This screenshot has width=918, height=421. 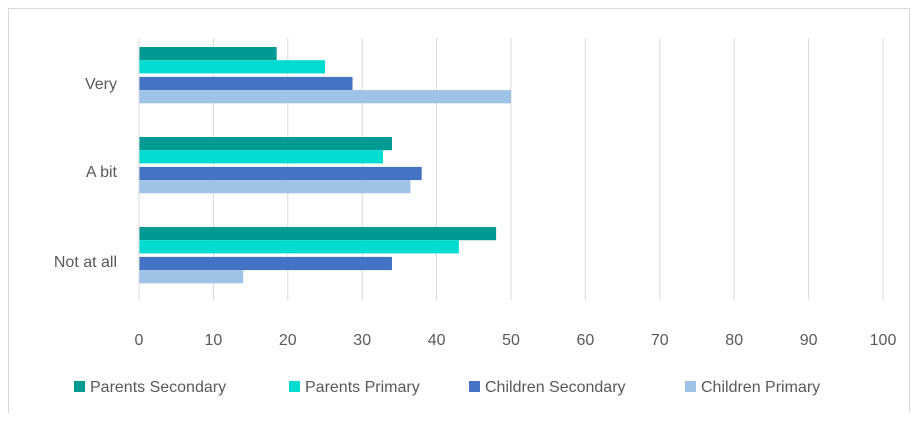 What do you see at coordinates (102, 172) in the screenshot?
I see `category-label: A bit` at bounding box center [102, 172].